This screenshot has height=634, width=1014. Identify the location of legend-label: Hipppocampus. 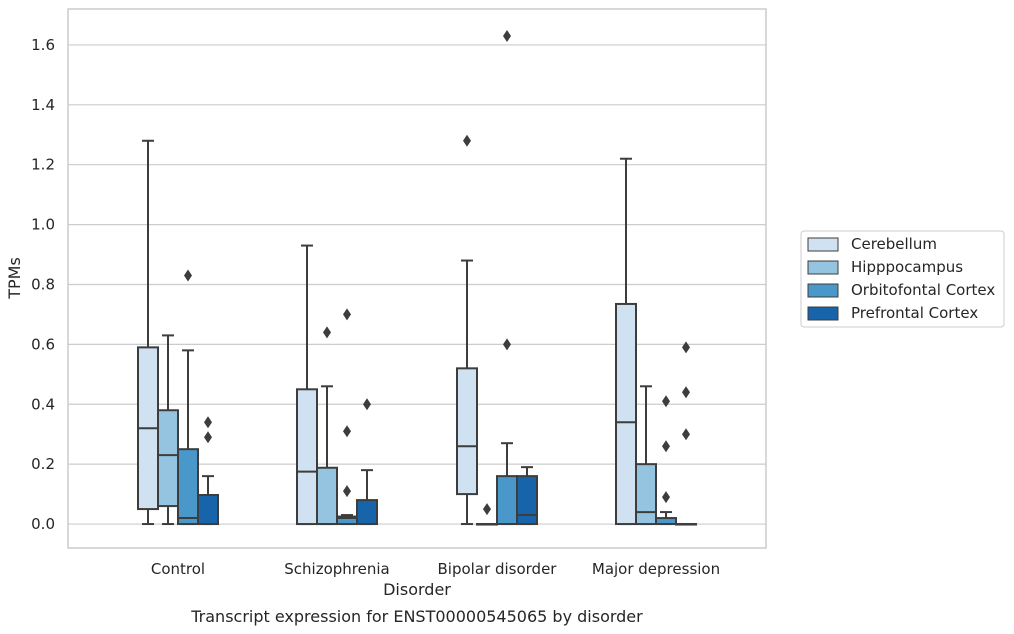
(907, 267).